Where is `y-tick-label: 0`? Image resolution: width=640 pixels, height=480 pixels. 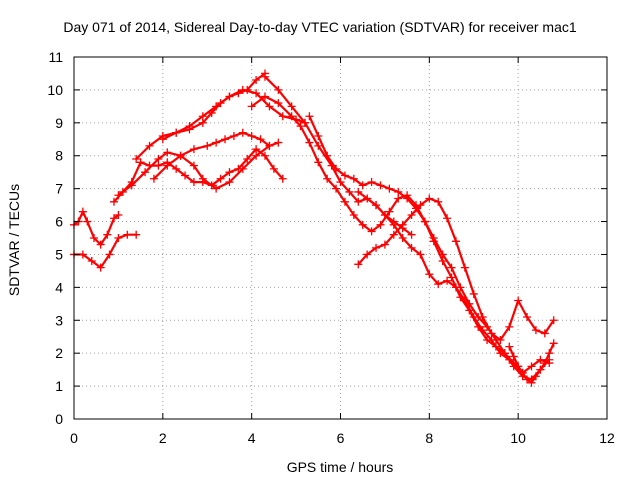 y-tick-label: 0 is located at coordinates (59, 419).